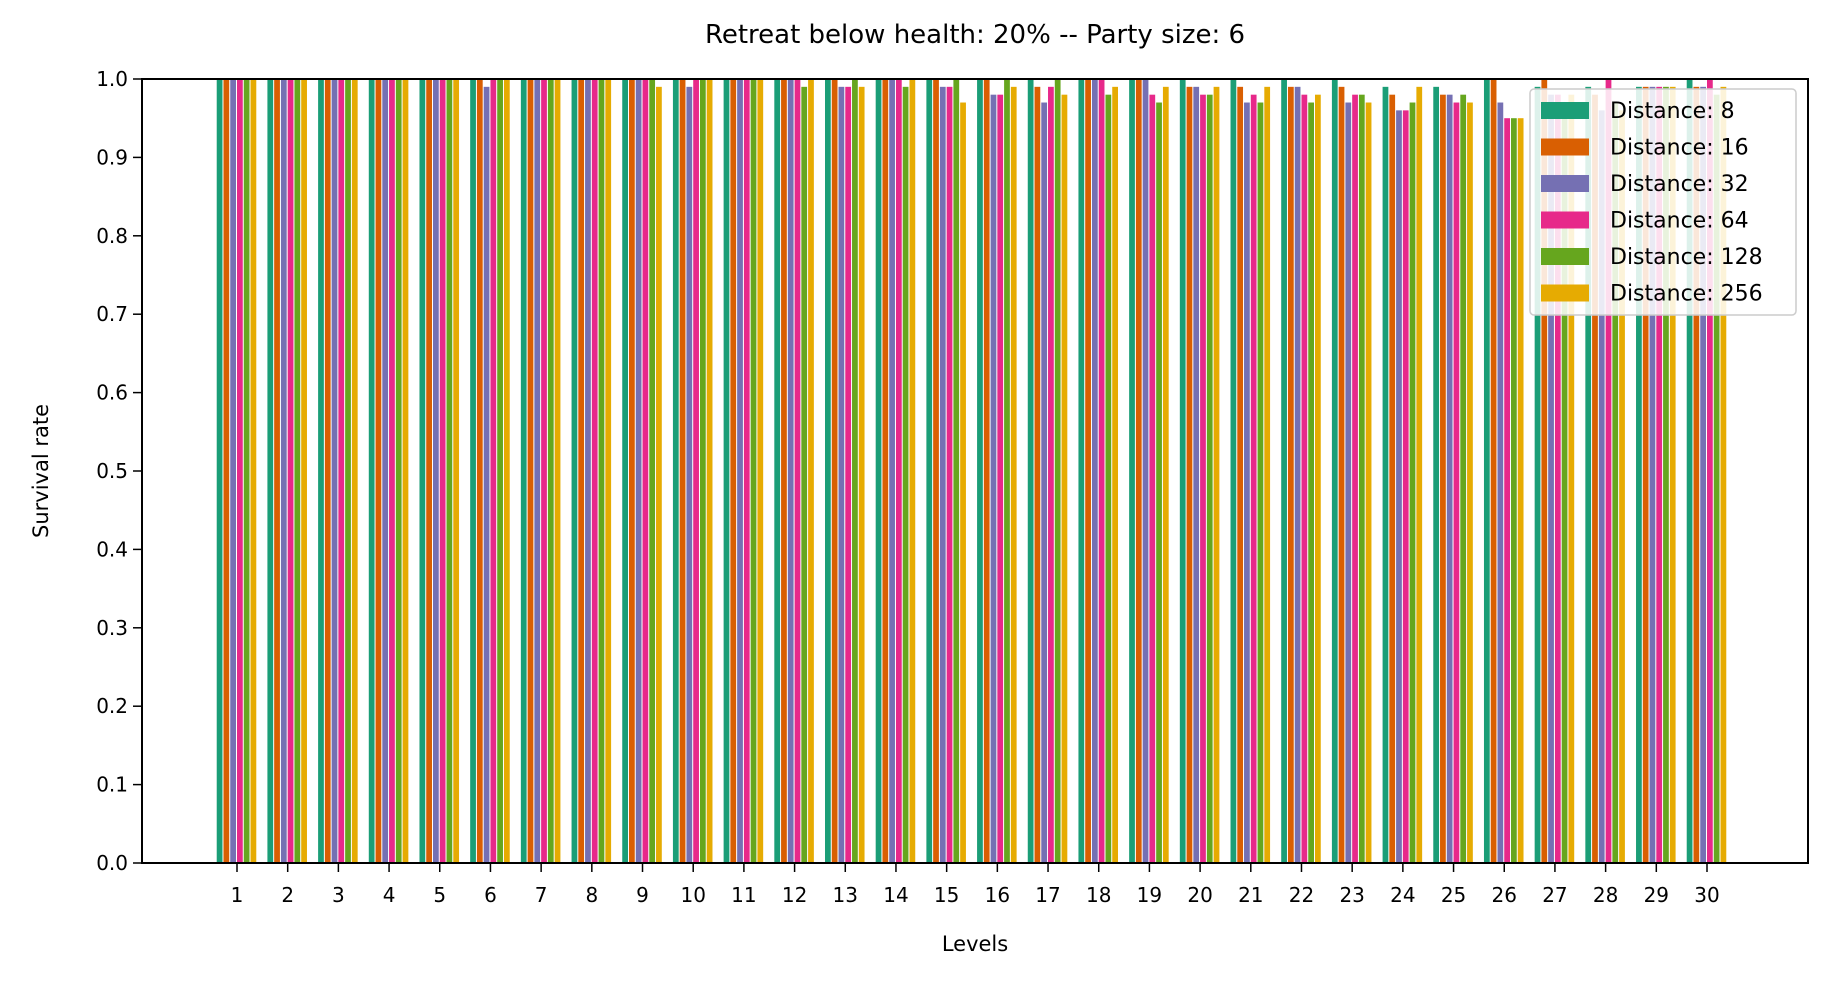 The height and width of the screenshot is (986, 1830). What do you see at coordinates (112, 79) in the screenshot?
I see `y-tick-label: 1.0` at bounding box center [112, 79].